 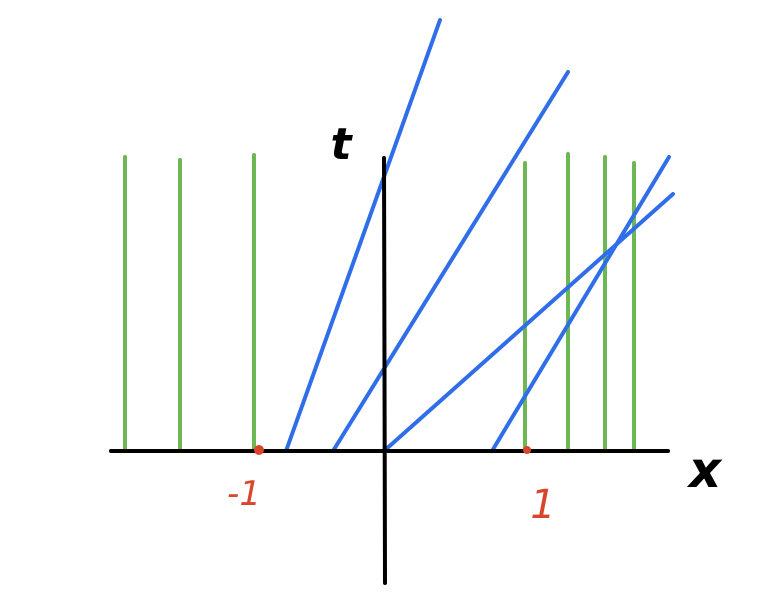 I want to click on x-axis-label: x, so click(x=704, y=470).